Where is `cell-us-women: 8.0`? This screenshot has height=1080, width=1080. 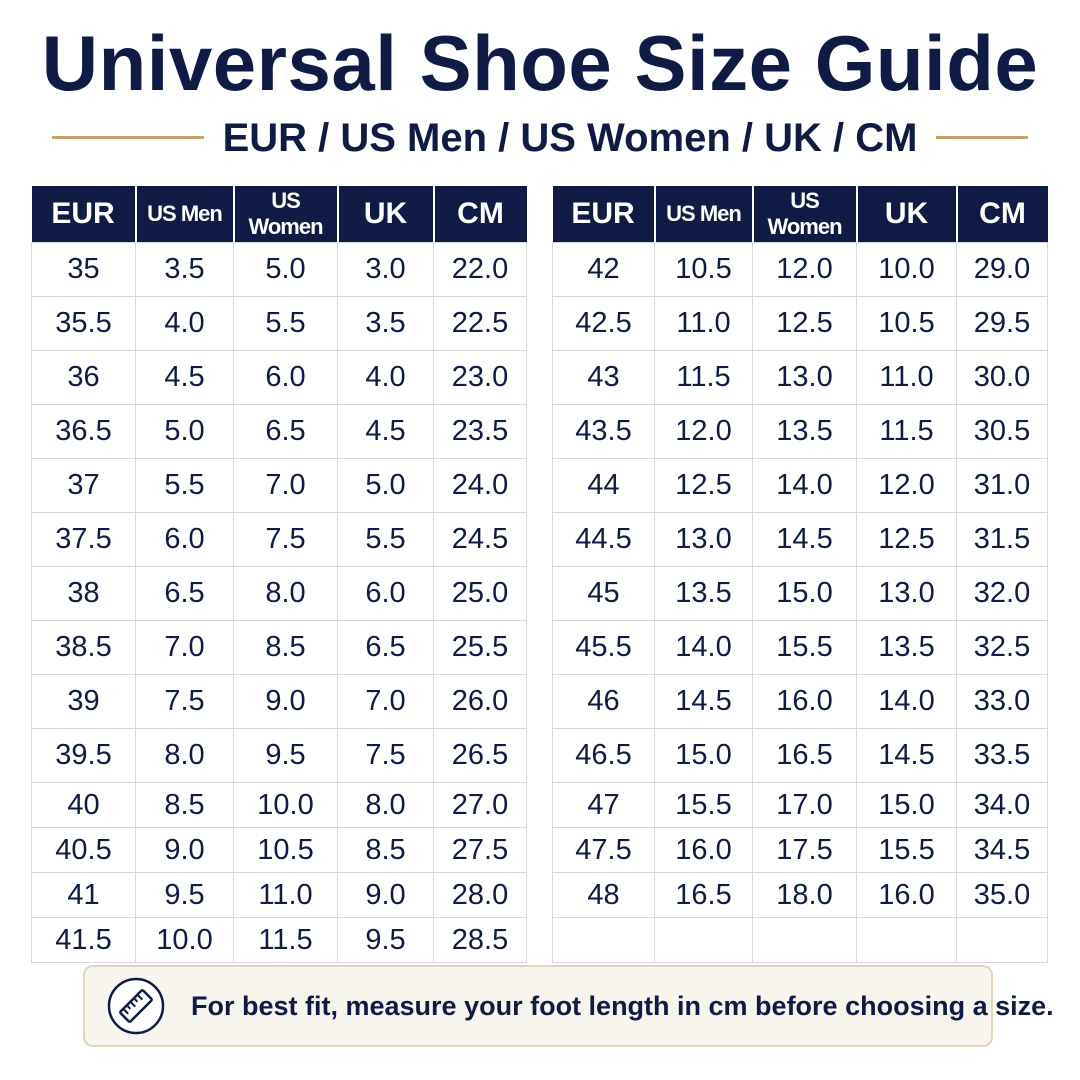 cell-us-women: 8.0 is located at coordinates (285, 593).